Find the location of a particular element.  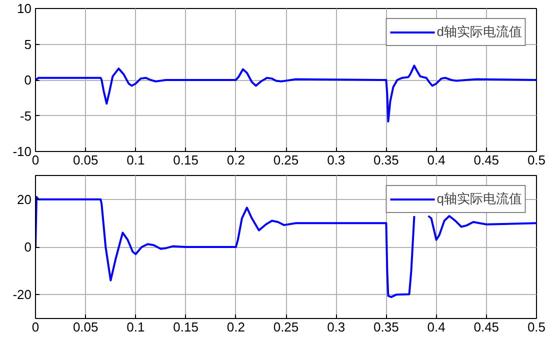

y-tick-label: 20 is located at coordinates (24, 199).